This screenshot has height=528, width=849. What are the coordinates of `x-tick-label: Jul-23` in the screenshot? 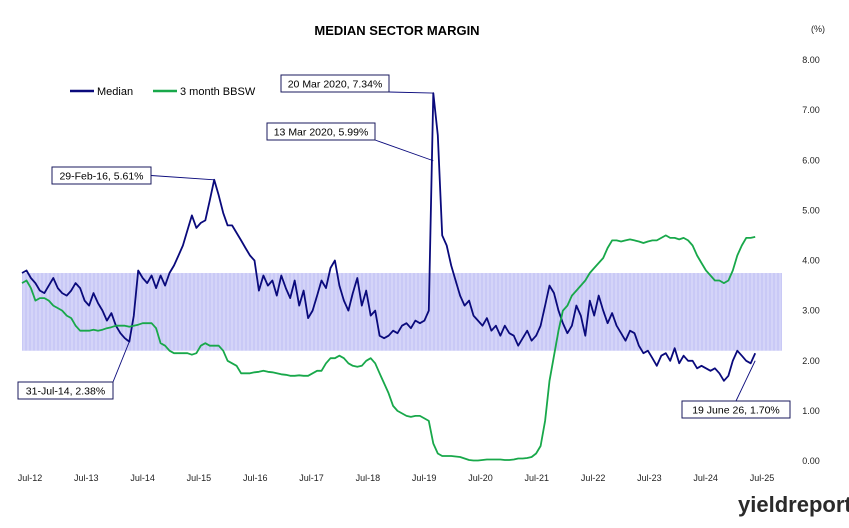 It's located at (649, 478).